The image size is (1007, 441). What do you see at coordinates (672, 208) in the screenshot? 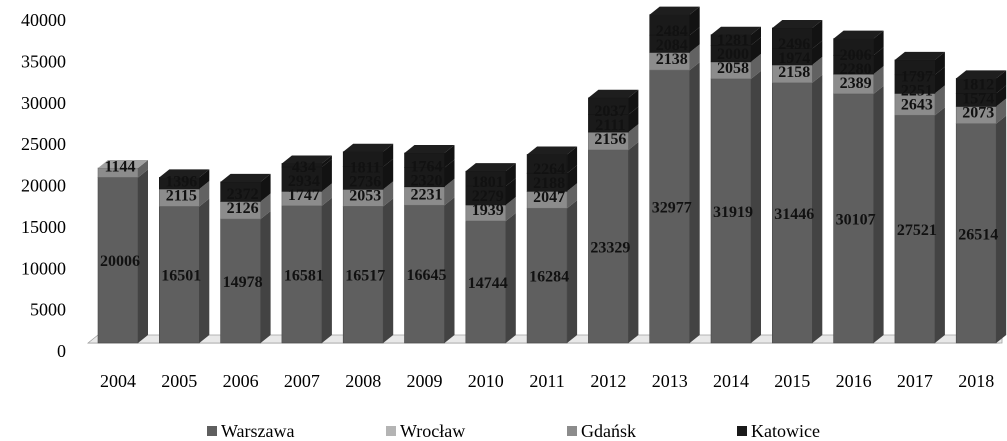
I see `data-label: 32977` at bounding box center [672, 208].